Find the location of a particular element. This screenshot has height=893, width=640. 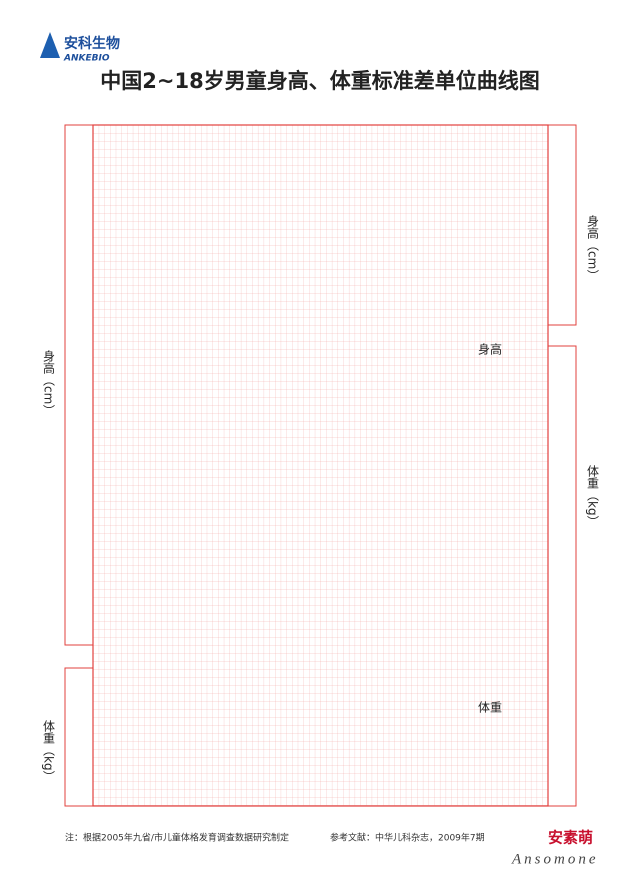

height-label: 身高 is located at coordinates (490, 349).